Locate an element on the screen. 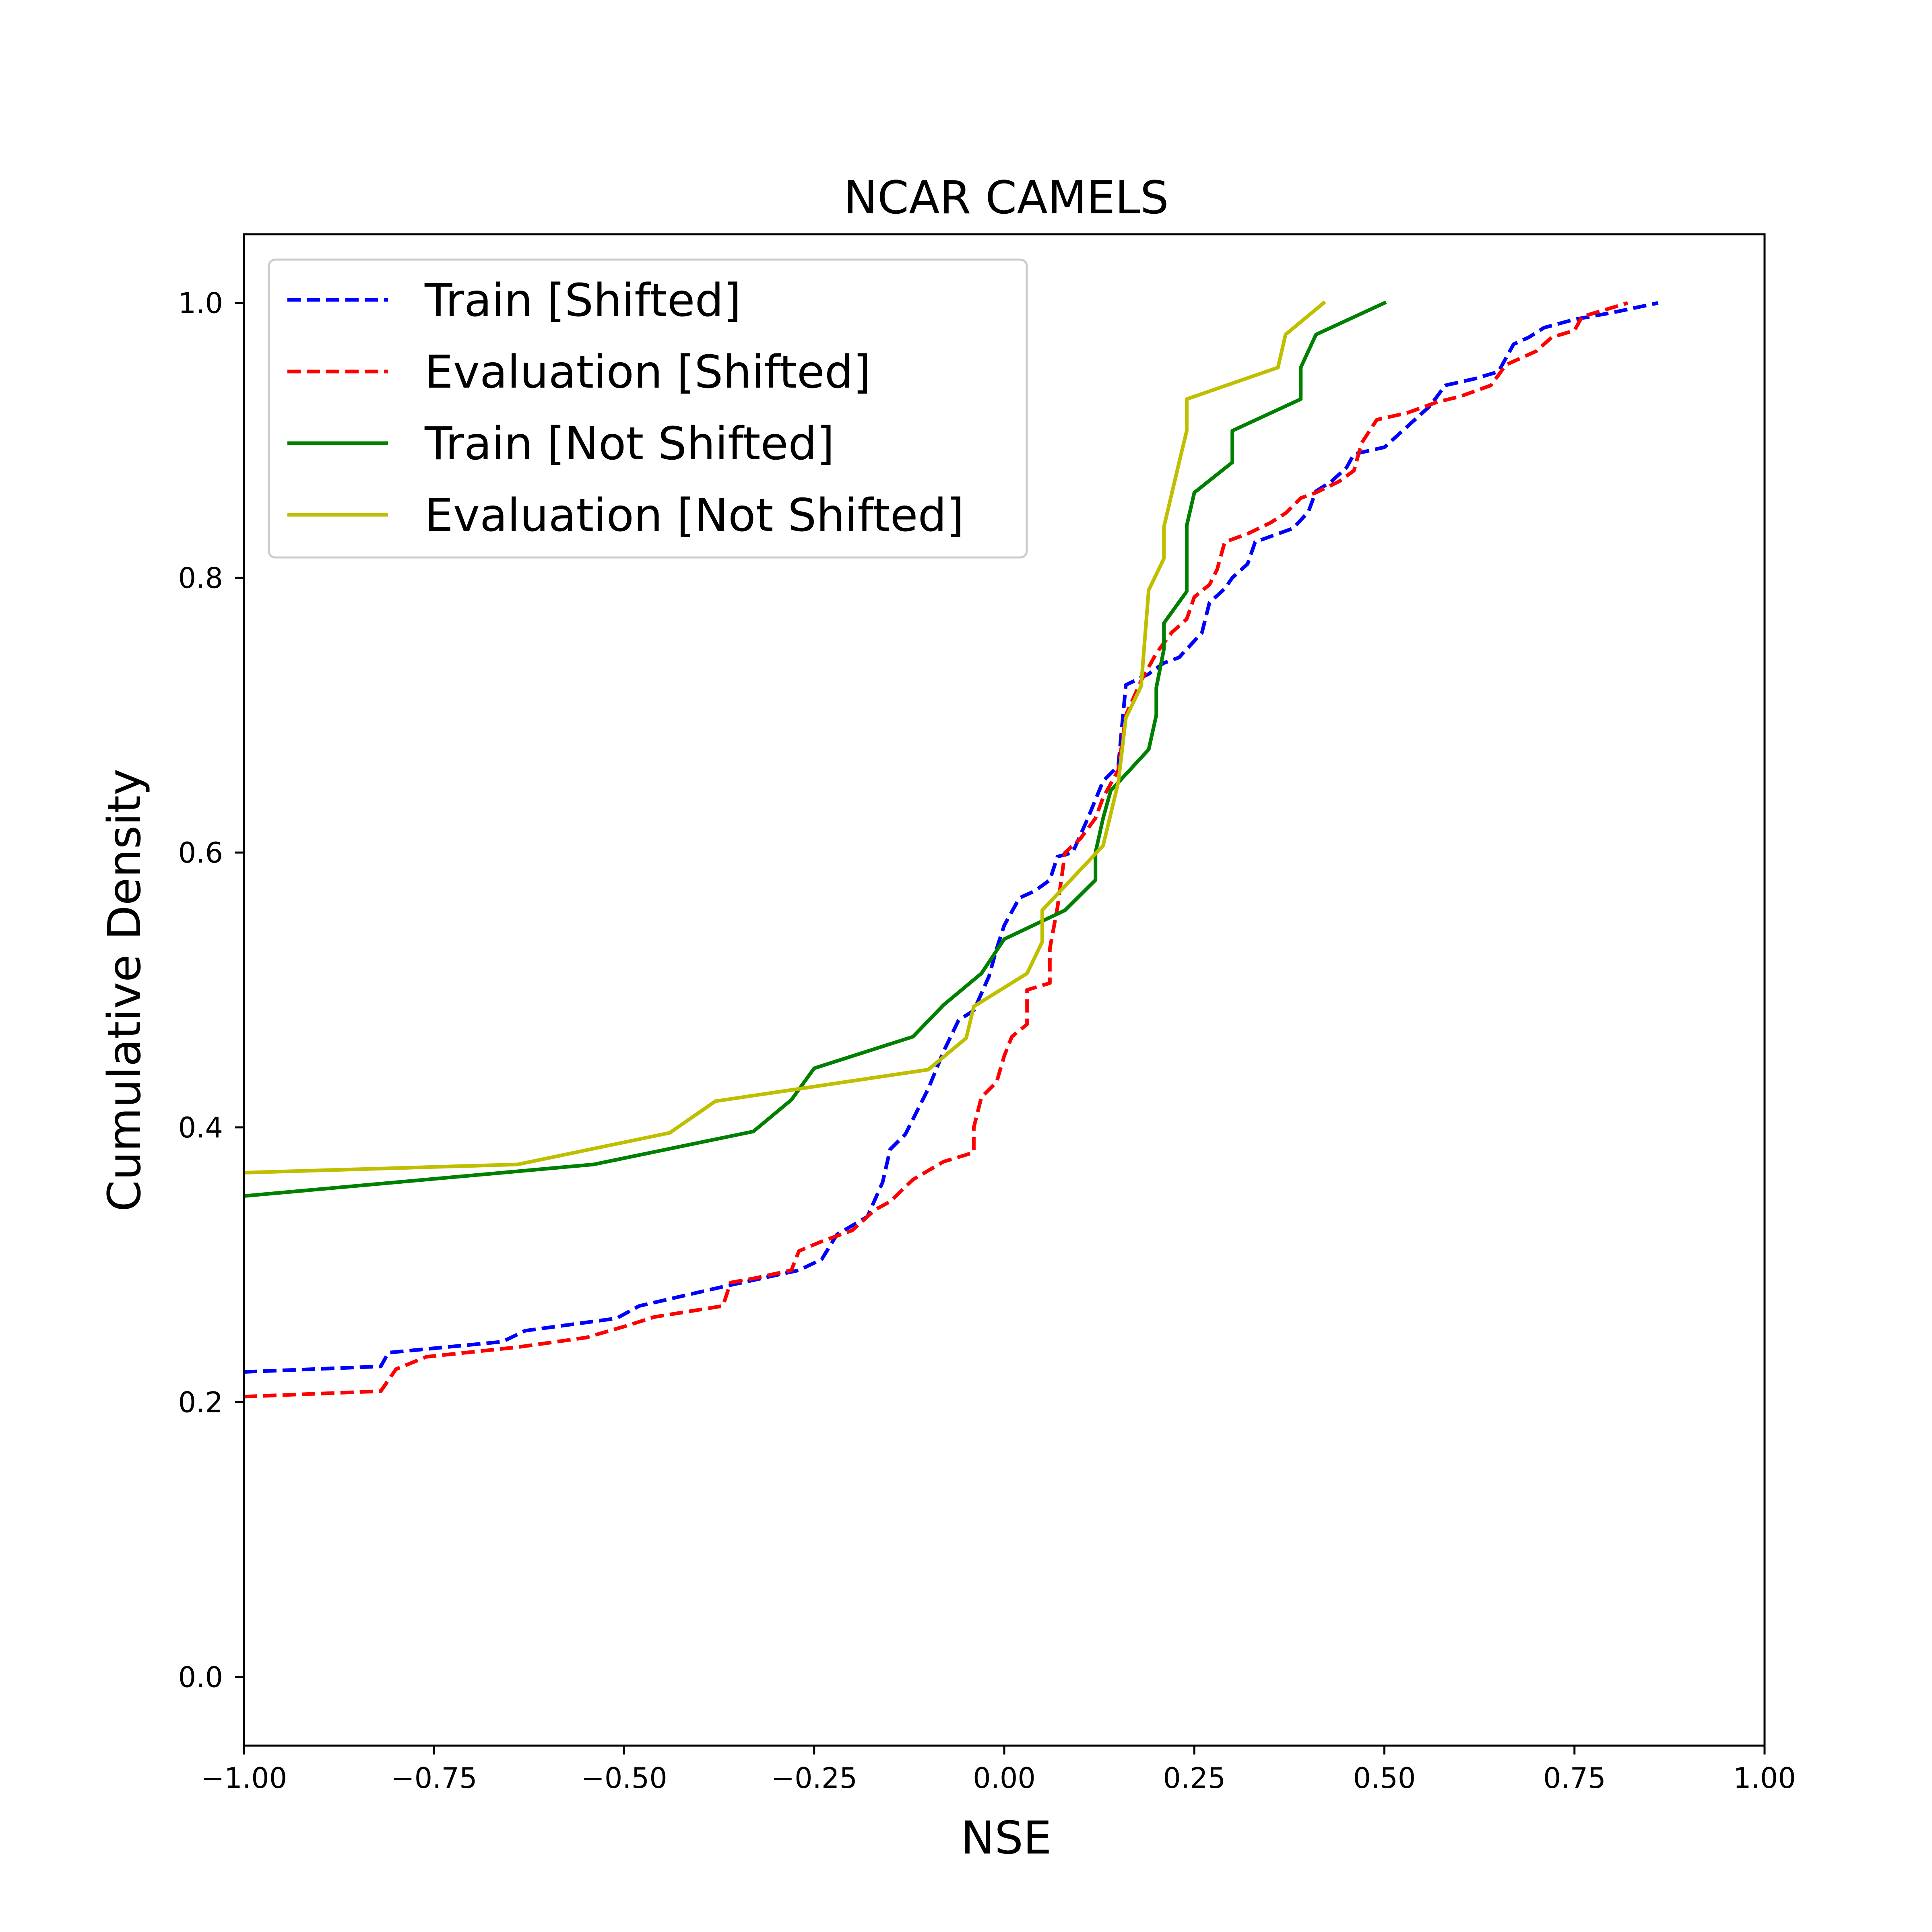 This screenshot has width=1932, height=1932. legend-label: Evaluation [Shifted] is located at coordinates (648, 372).